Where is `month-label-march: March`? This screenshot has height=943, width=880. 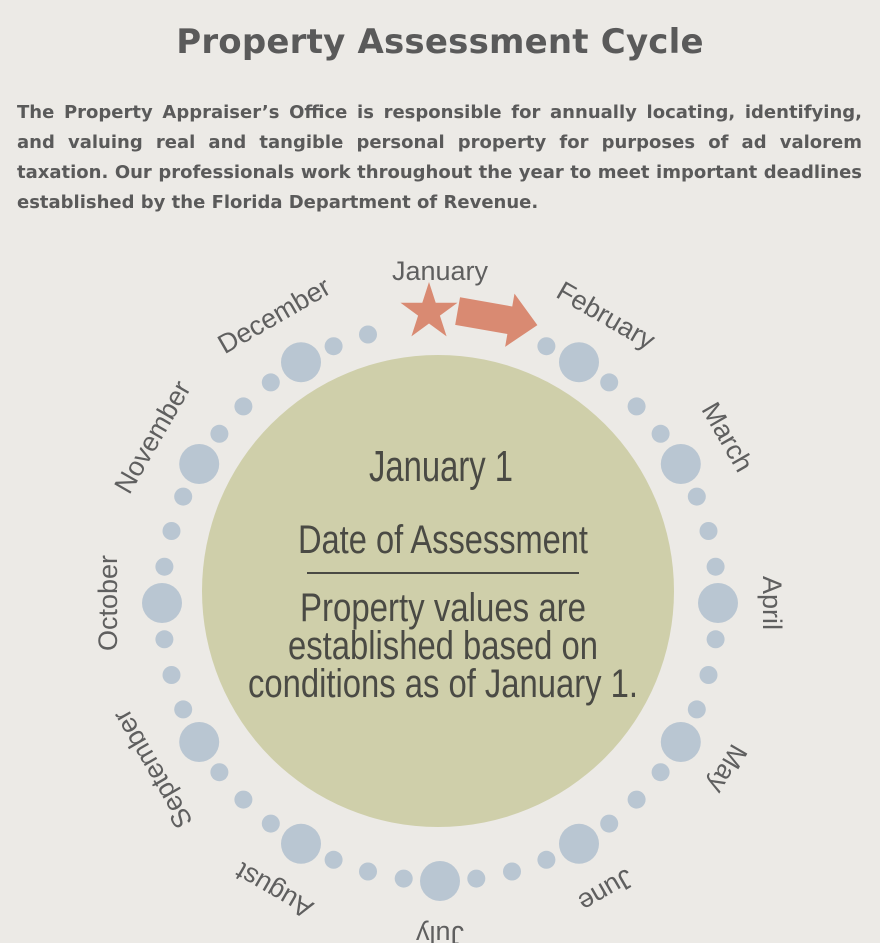
month-label-march: March is located at coordinates (727, 437).